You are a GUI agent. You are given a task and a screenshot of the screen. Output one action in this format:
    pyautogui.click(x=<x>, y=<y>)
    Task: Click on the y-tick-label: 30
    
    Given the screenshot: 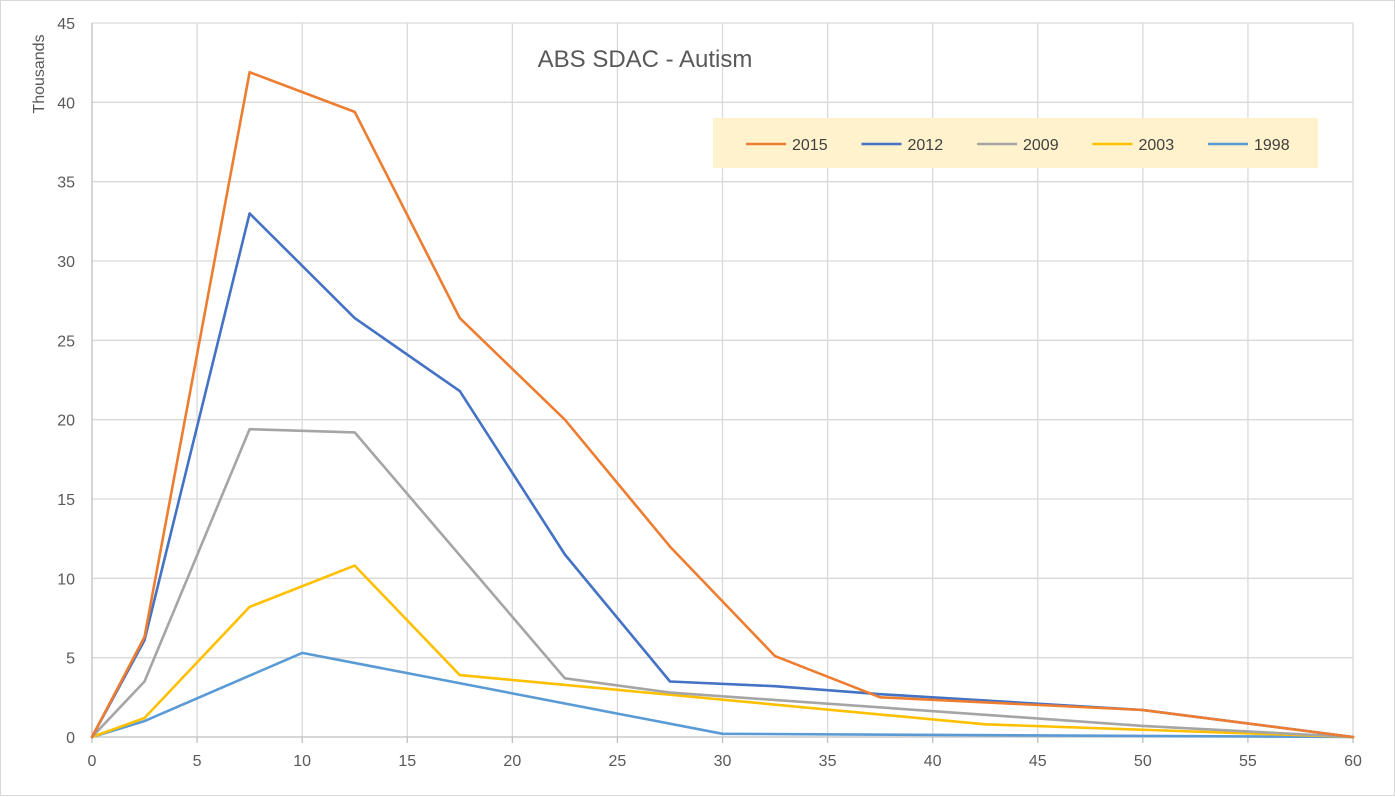 What is the action you would take?
    pyautogui.click(x=66, y=262)
    